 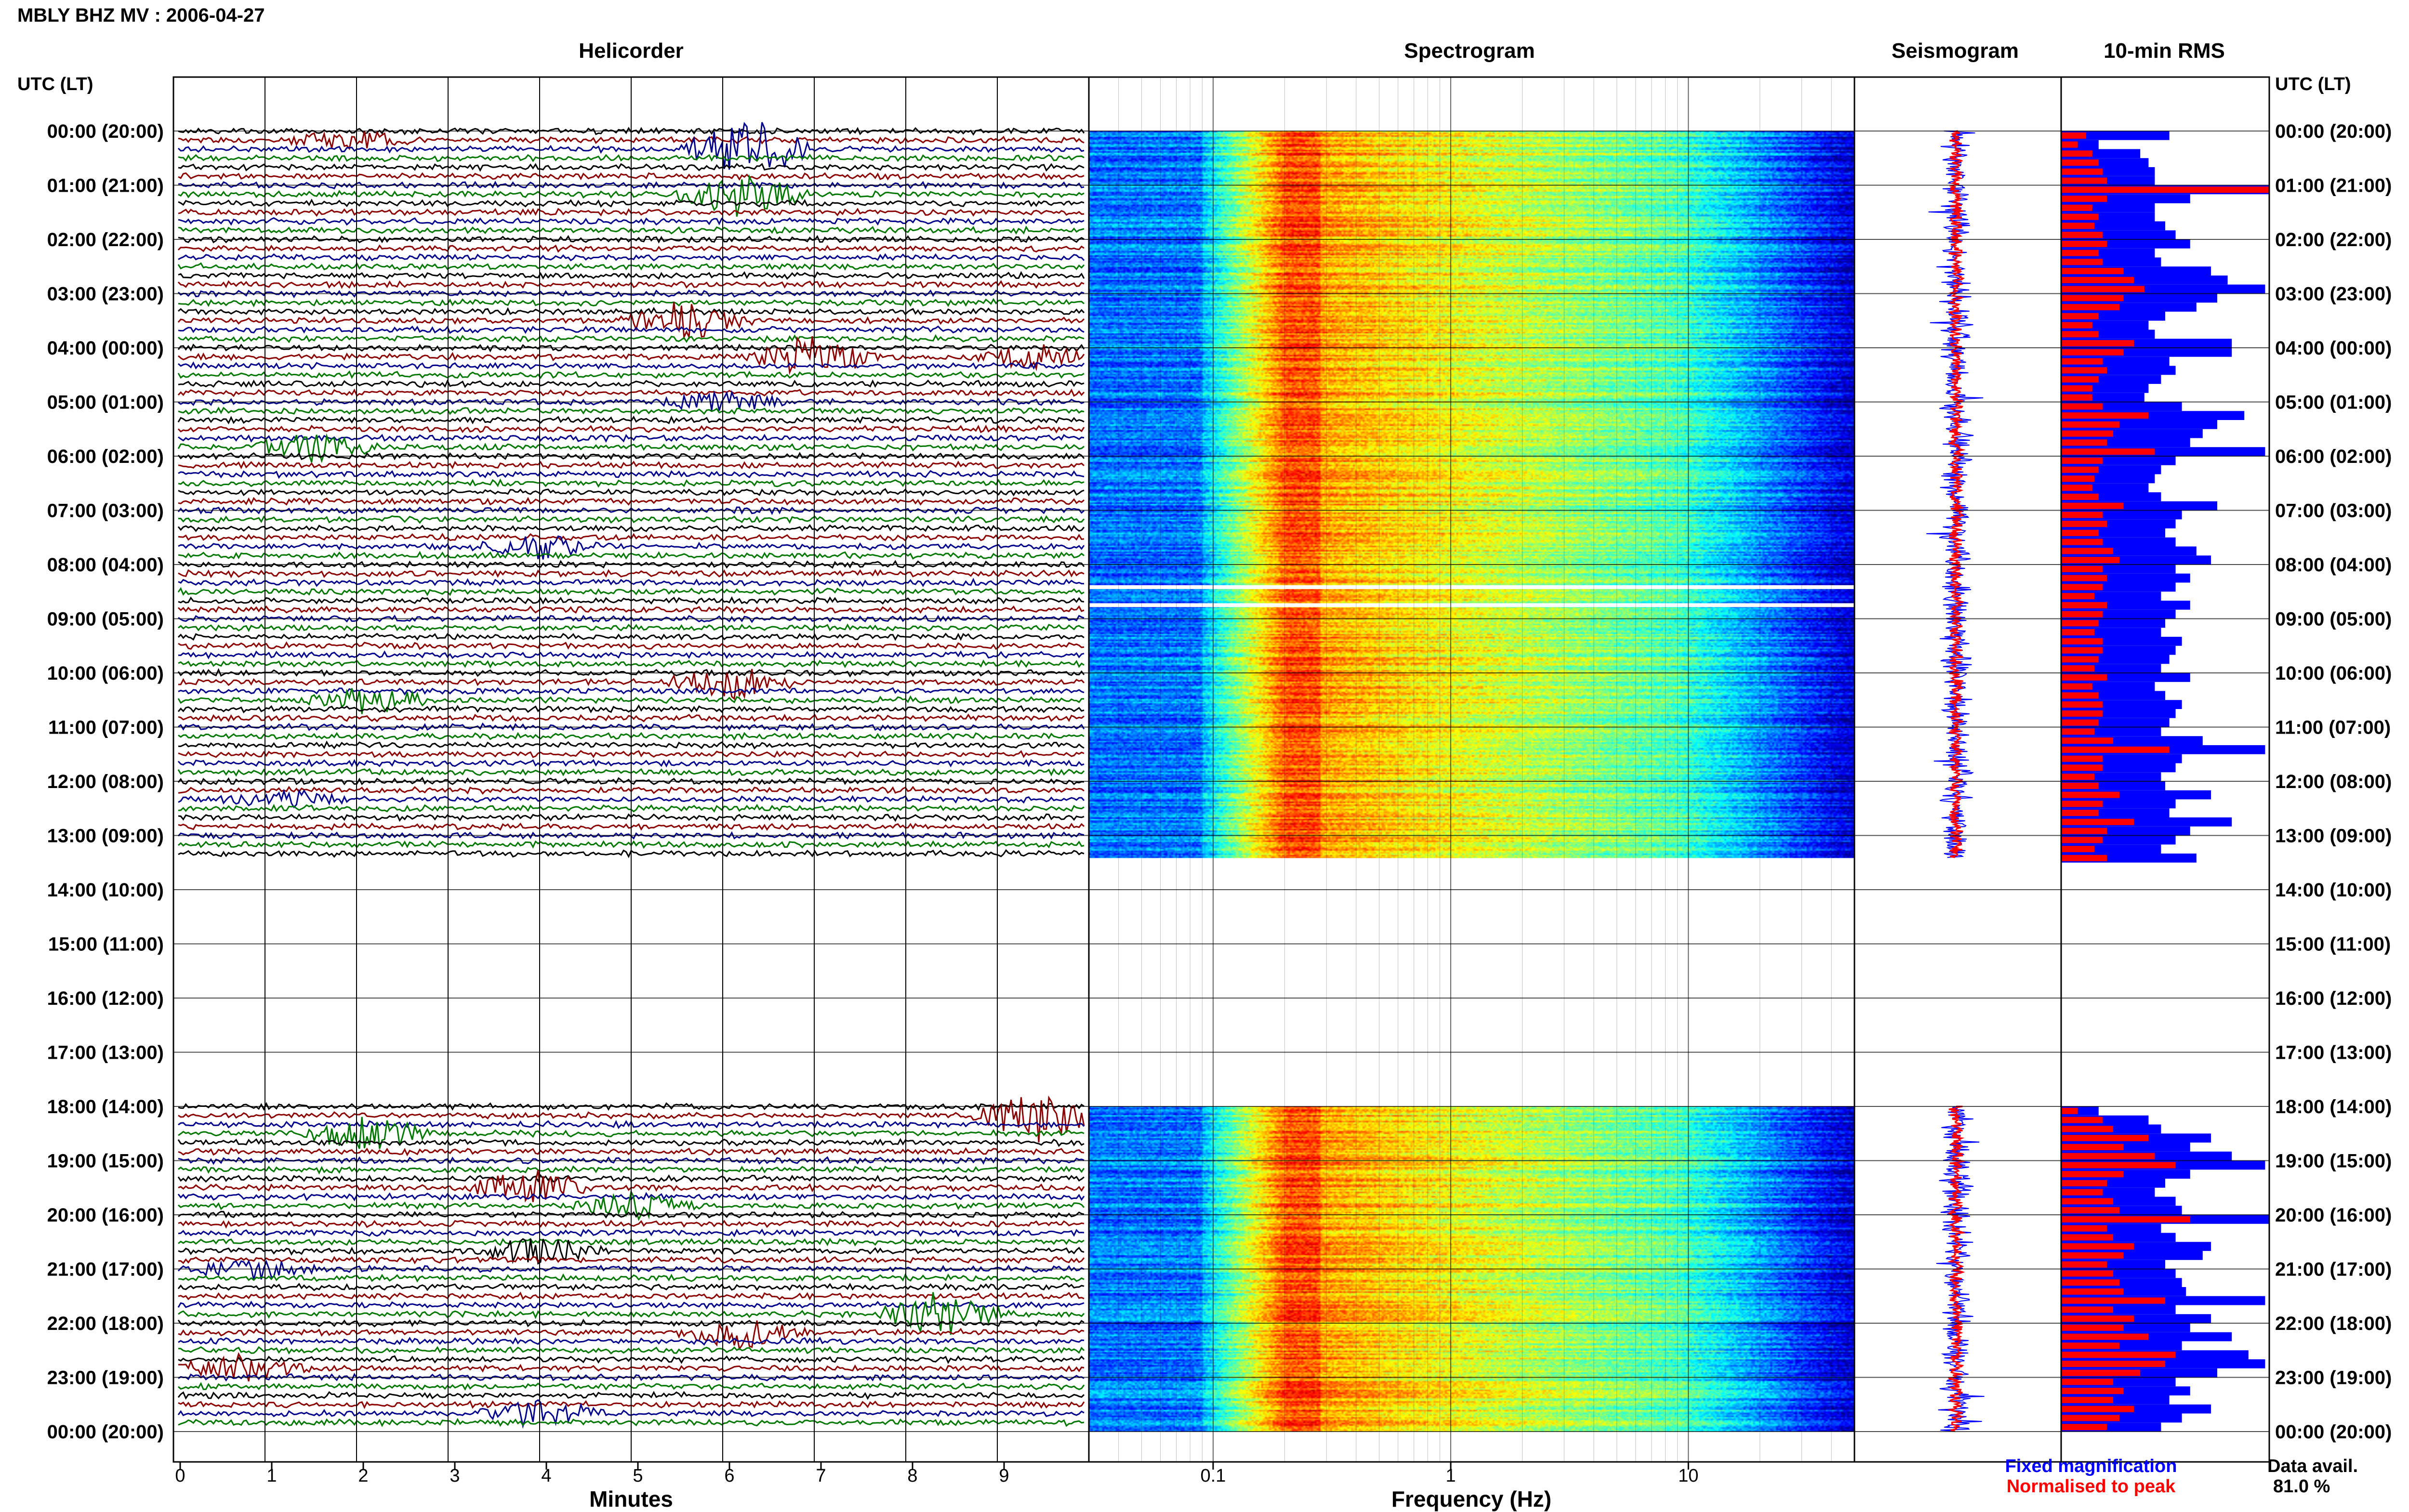 What do you see at coordinates (2333, 456) in the screenshot?
I see `time-tick-label-right: 06:00 (02:00)` at bounding box center [2333, 456].